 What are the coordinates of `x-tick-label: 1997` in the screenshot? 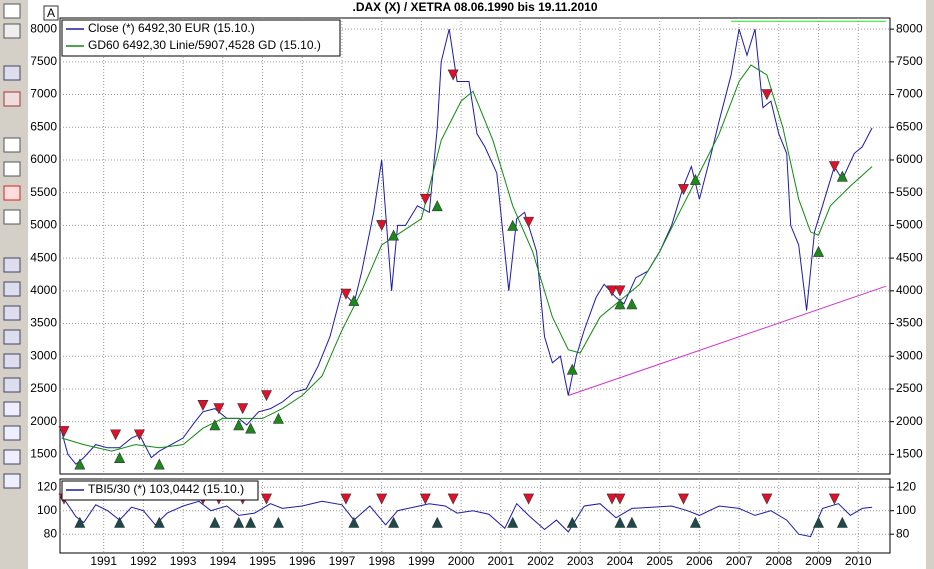 It's located at (342, 561).